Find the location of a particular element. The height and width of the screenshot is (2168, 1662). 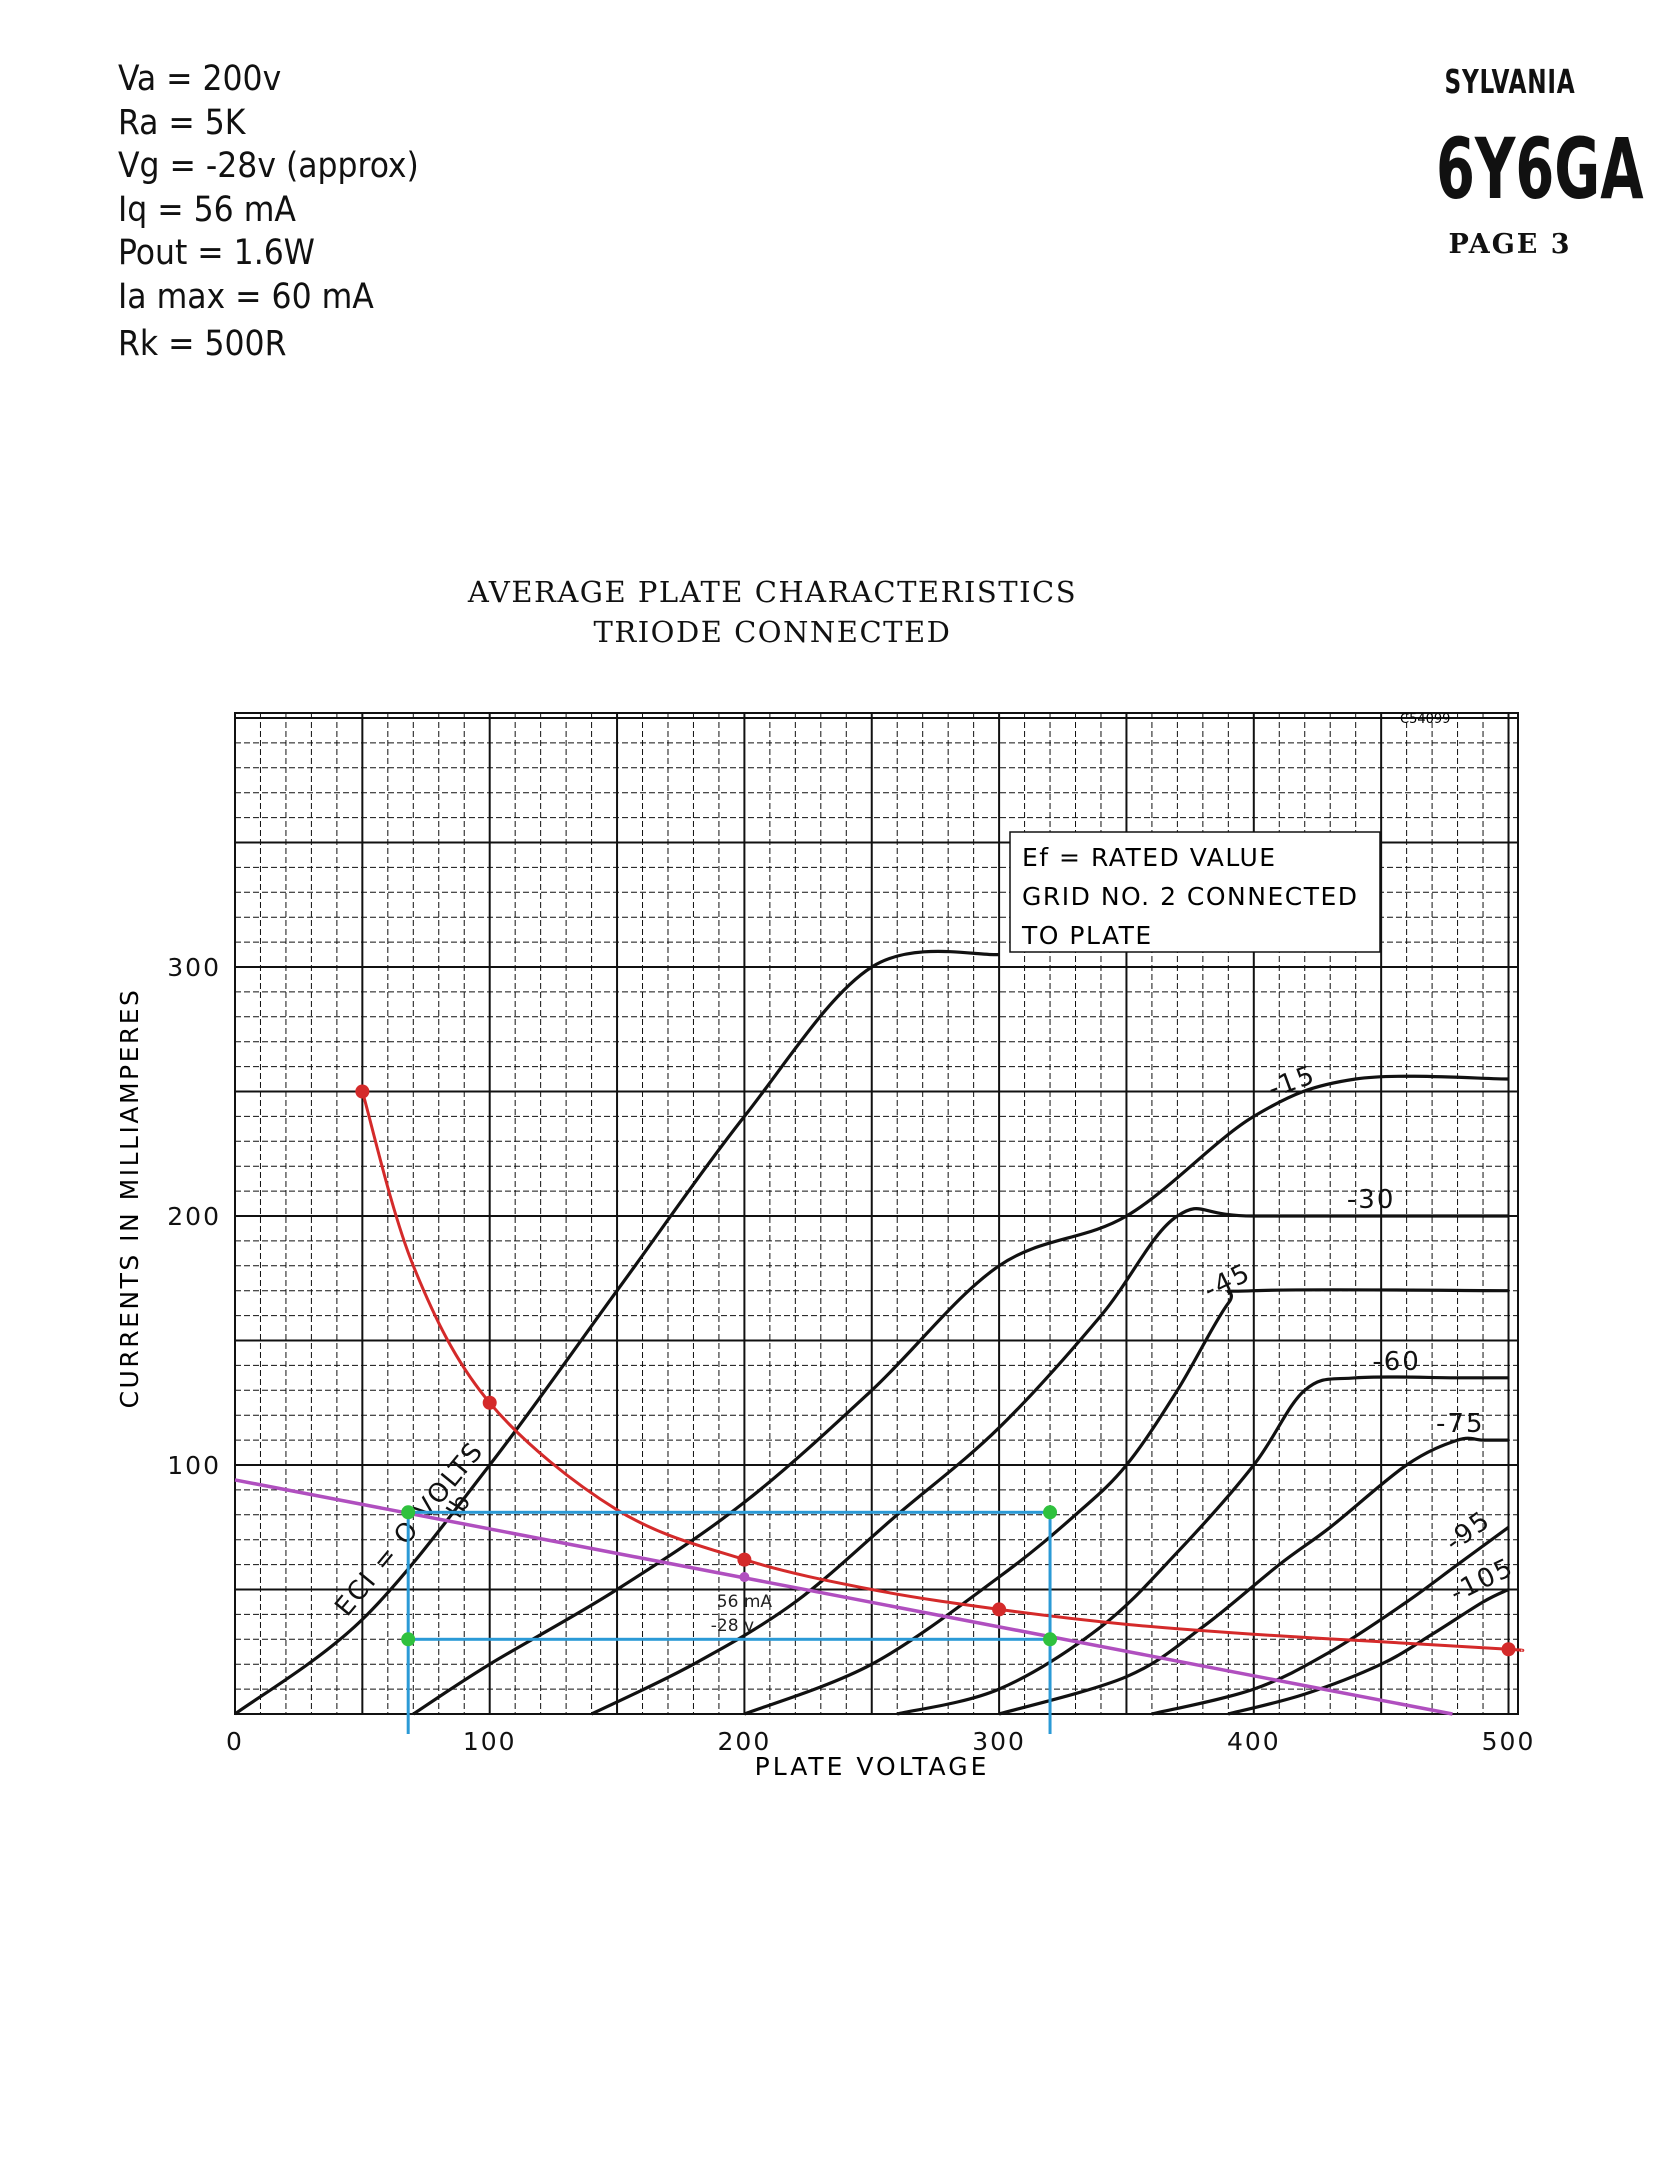

operating-point-current-label: 56 mA is located at coordinates (745, 1602).